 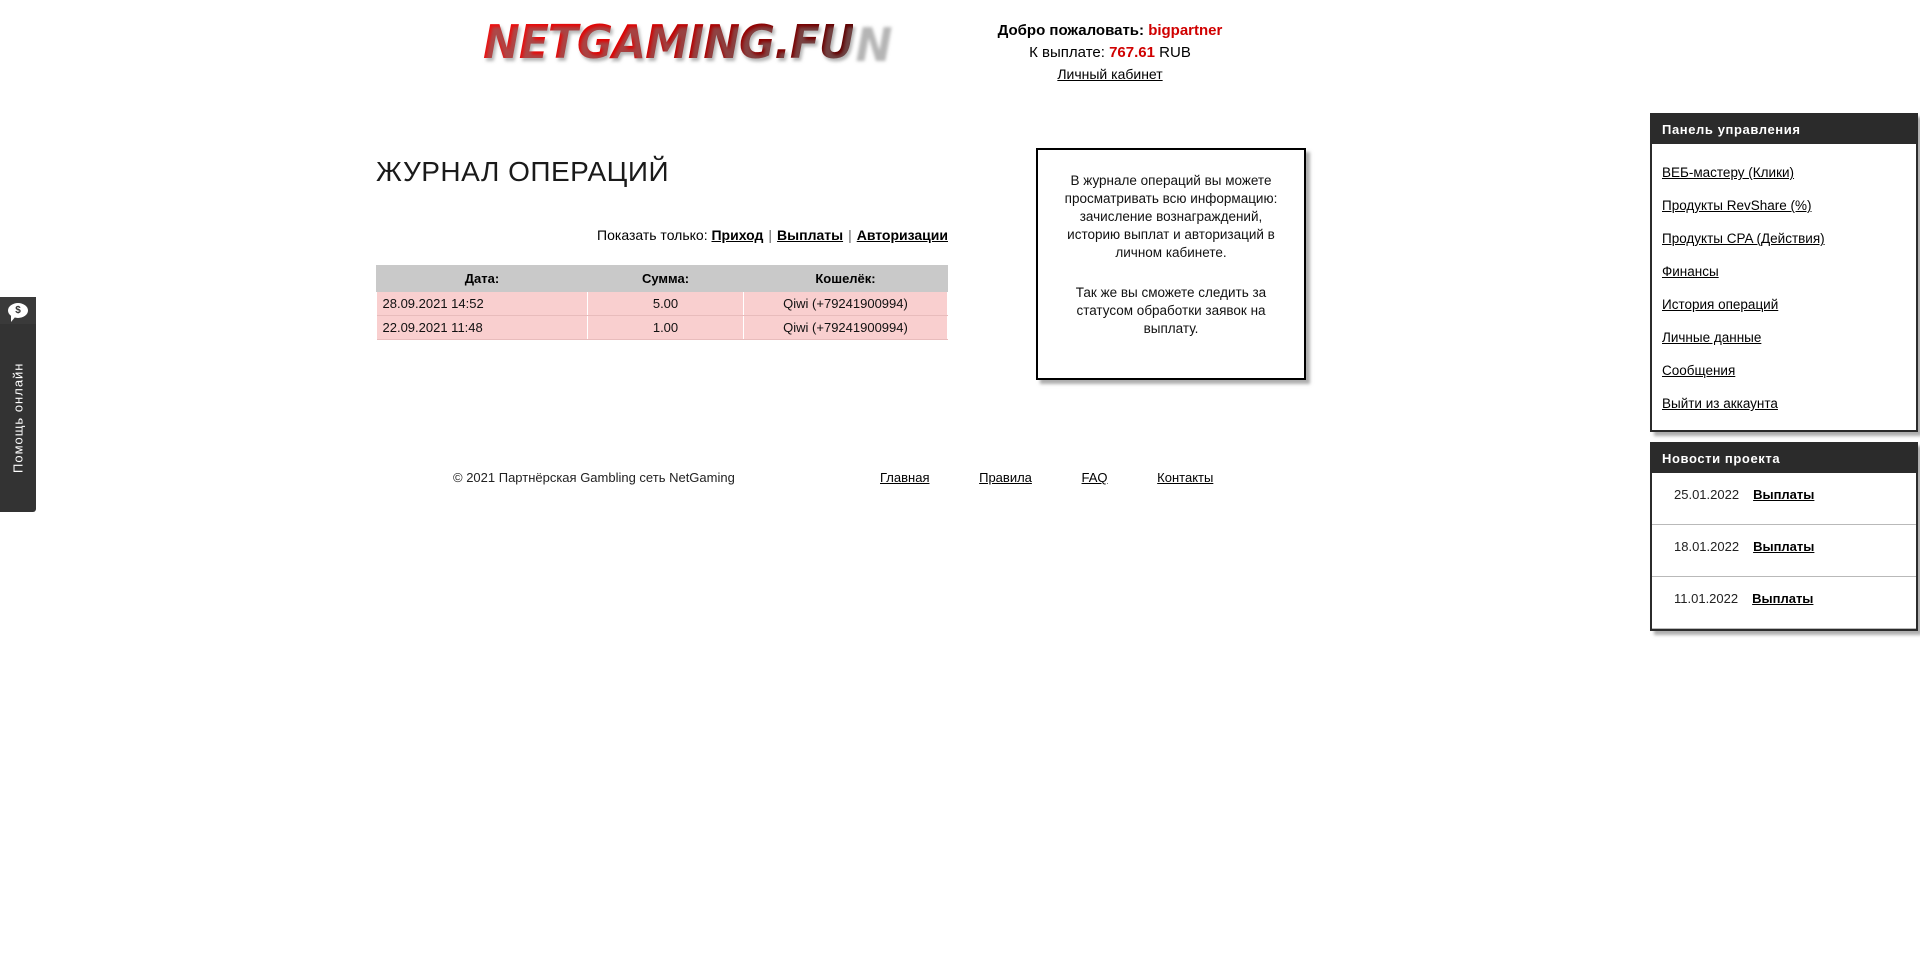 What do you see at coordinates (1707, 546) in the screenshot?
I see `news-date: 18.01.2022` at bounding box center [1707, 546].